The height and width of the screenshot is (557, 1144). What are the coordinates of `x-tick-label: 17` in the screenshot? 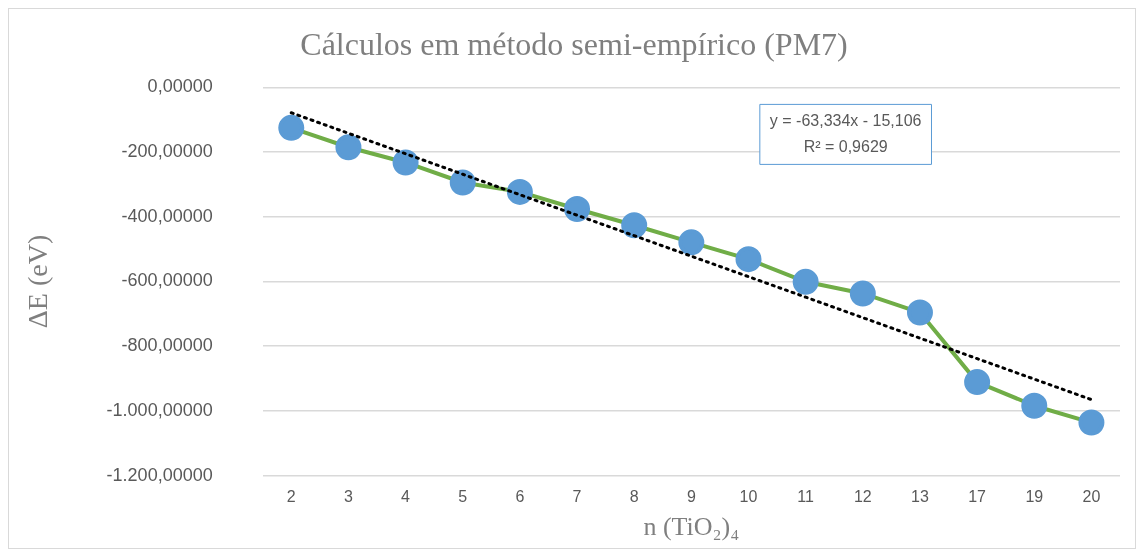 It's located at (977, 496).